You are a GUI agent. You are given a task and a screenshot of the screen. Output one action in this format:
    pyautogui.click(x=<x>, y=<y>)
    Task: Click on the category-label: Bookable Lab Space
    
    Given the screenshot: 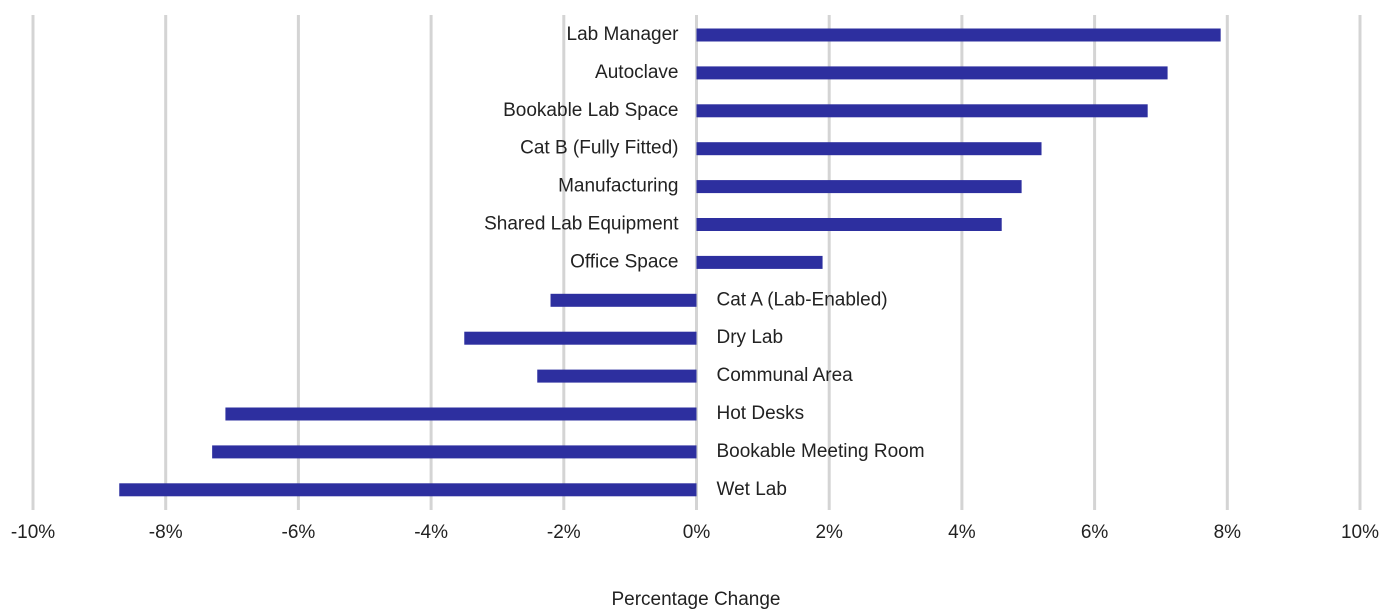 What is the action you would take?
    pyautogui.click(x=590, y=110)
    